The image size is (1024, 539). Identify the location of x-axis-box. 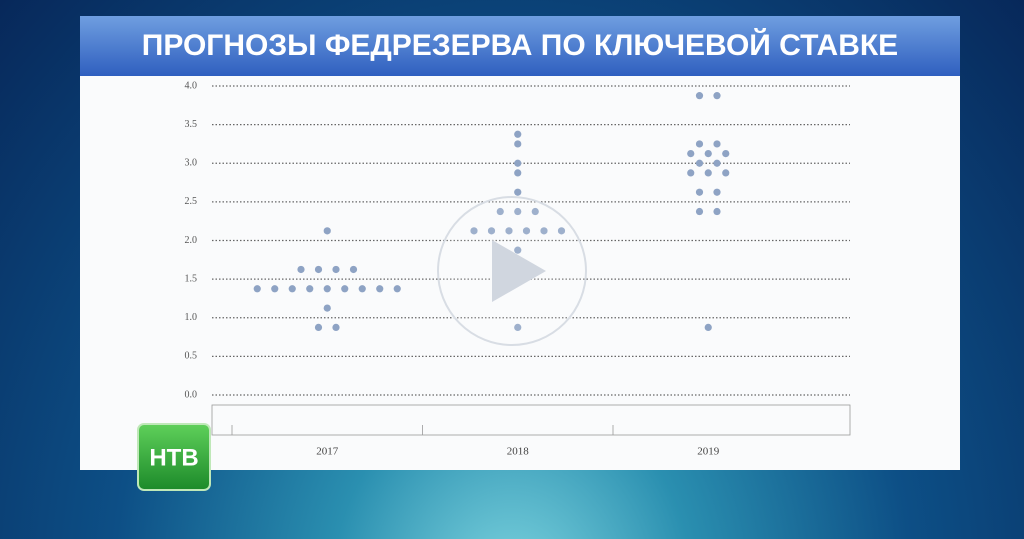
(531, 420).